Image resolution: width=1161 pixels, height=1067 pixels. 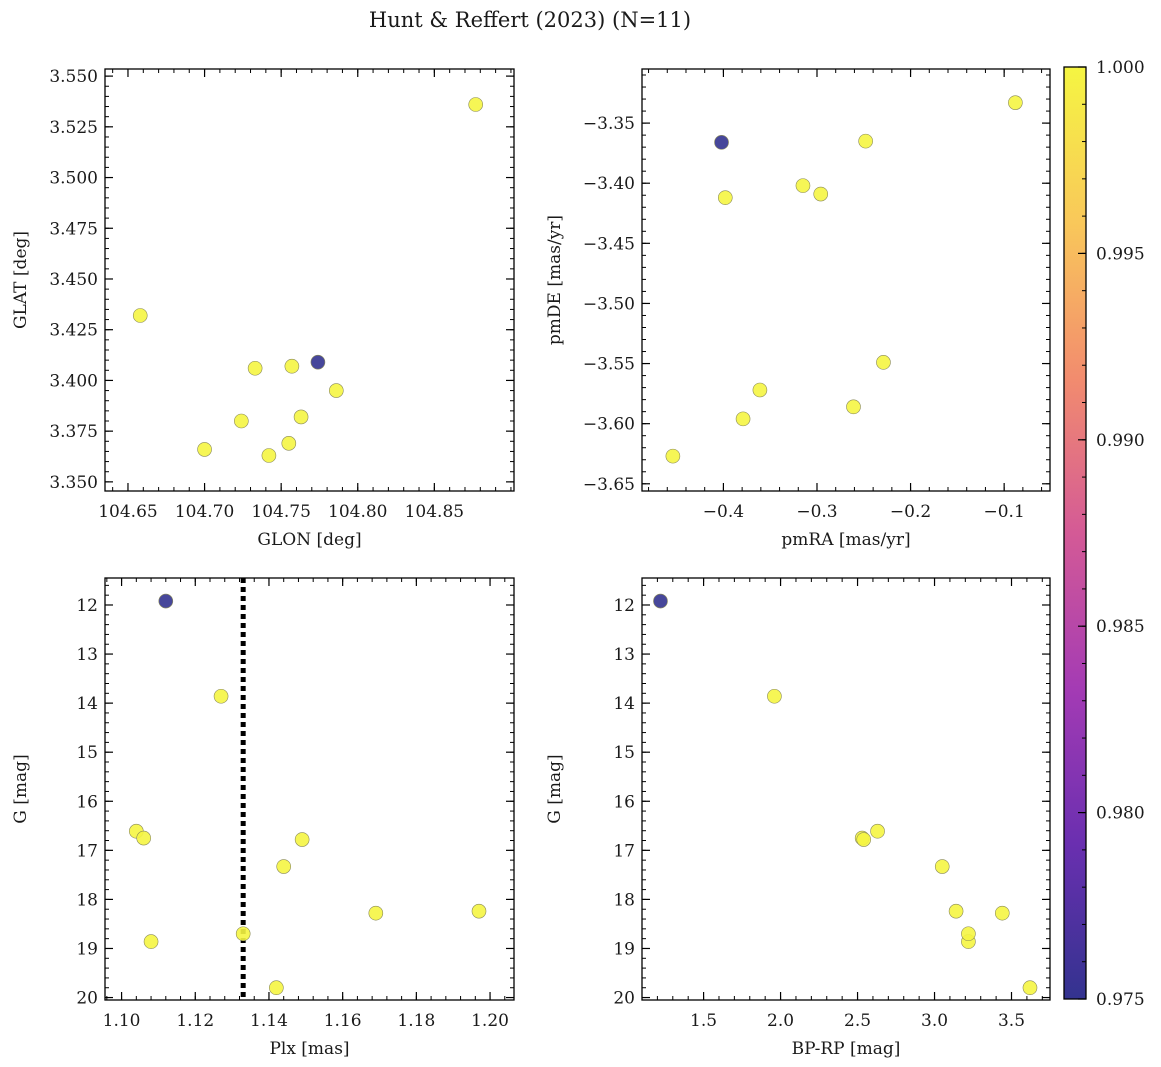 What do you see at coordinates (1120, 441) in the screenshot?
I see `colorbar-tick-label: 0.990` at bounding box center [1120, 441].